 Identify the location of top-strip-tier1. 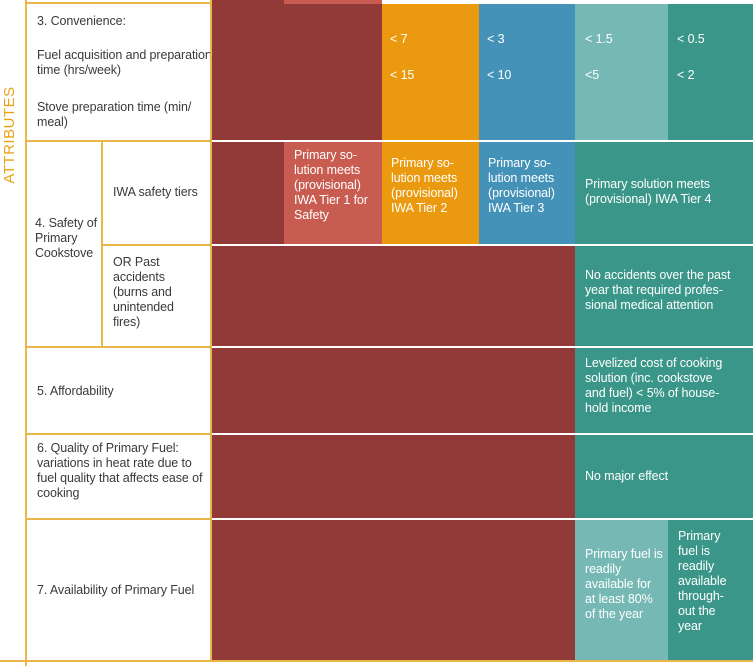
(333, 2).